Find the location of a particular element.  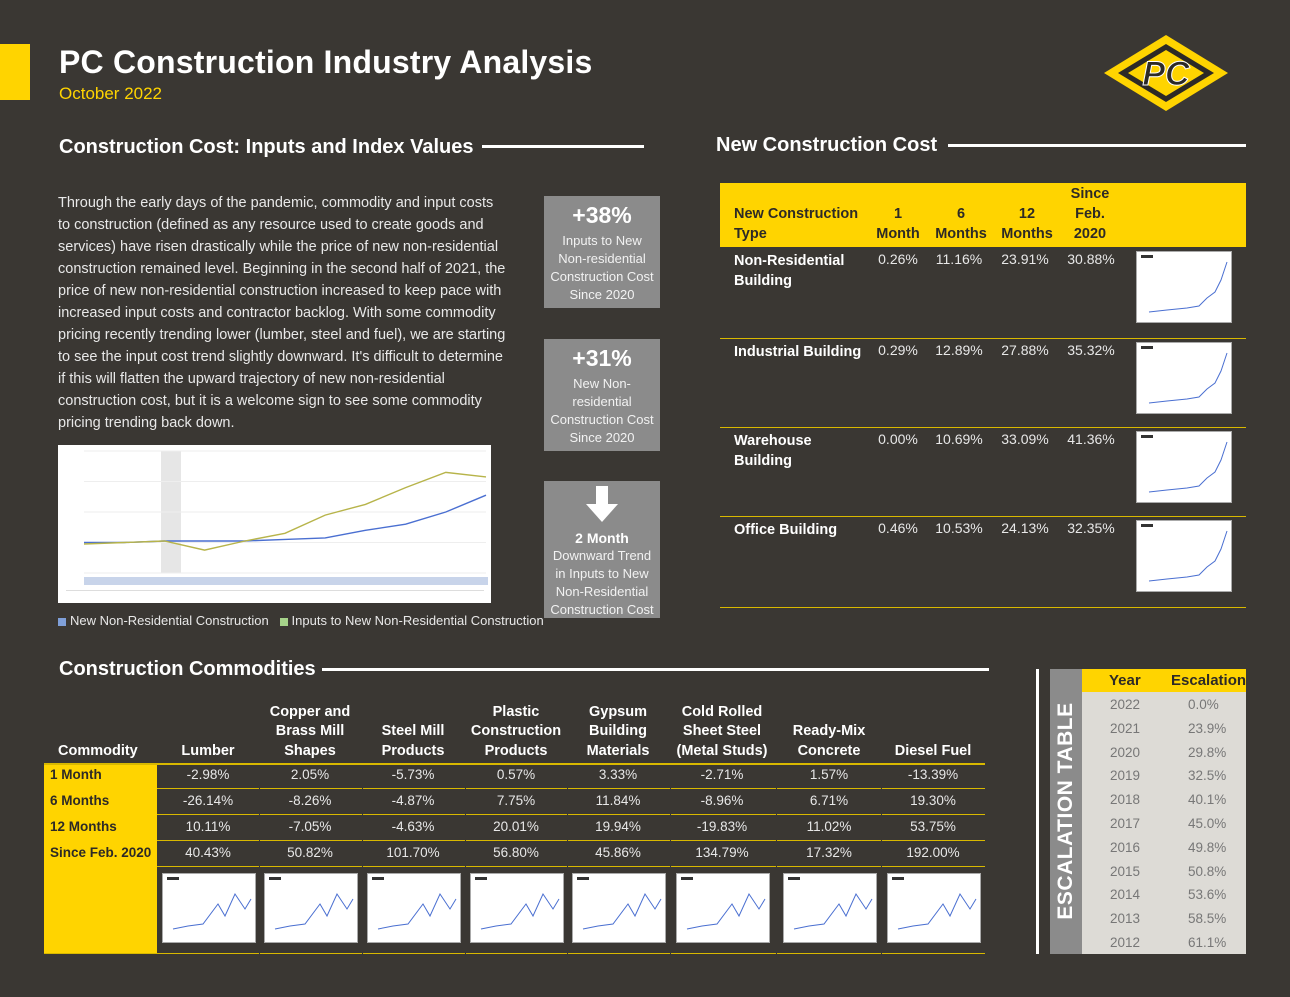

escalation-value: 23.9% is located at coordinates (1207, 728).